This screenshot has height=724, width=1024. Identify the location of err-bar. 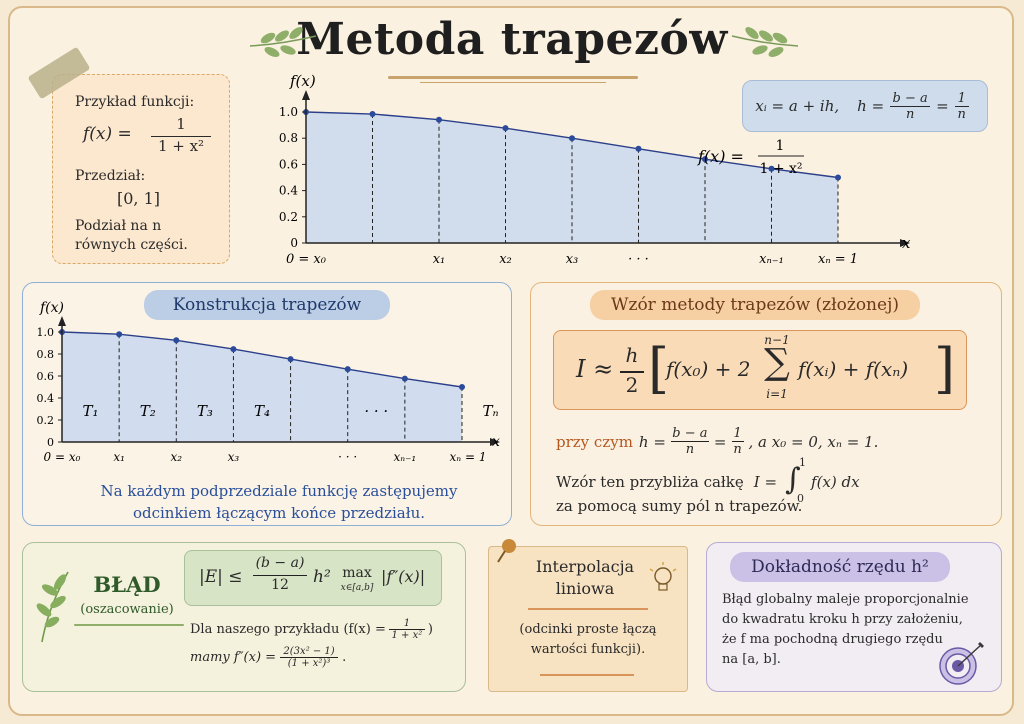
(280, 575).